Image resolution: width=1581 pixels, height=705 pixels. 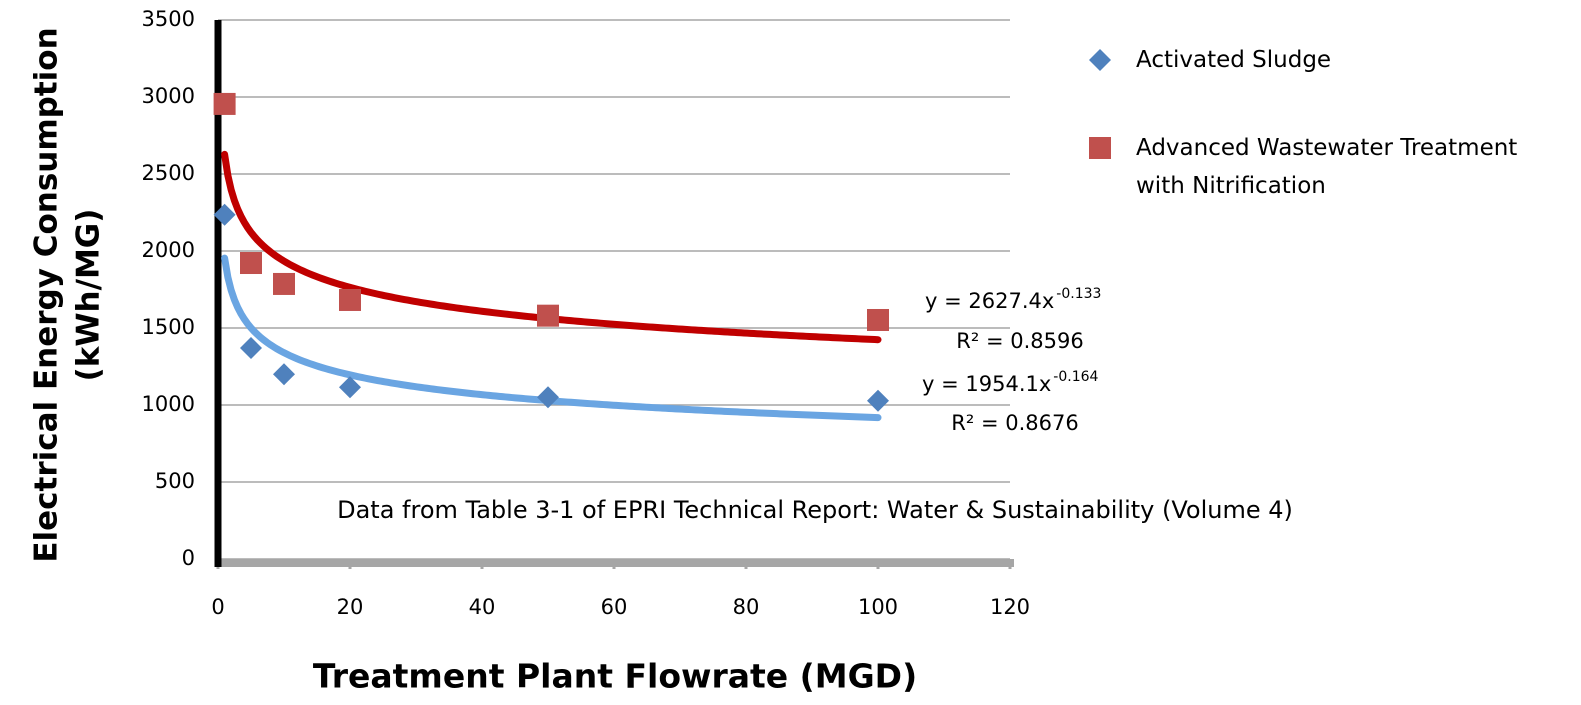 I want to click on y-tick-label: 500, so click(x=175, y=481).